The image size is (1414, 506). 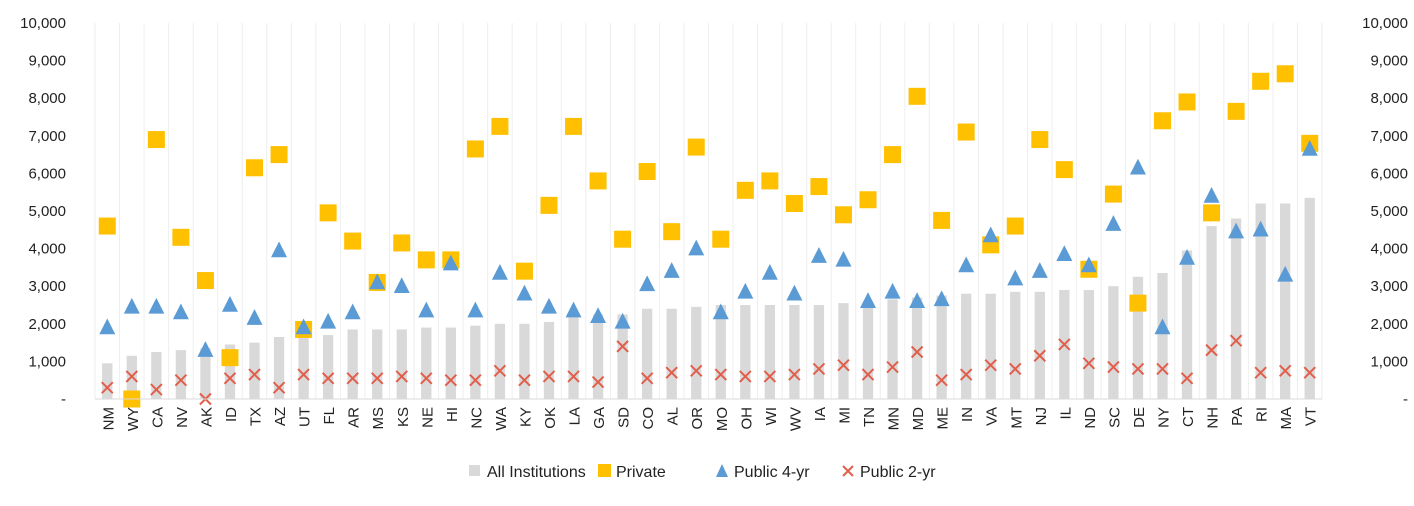 What do you see at coordinates (1237, 416) in the screenshot?
I see `x-tick-label: PA` at bounding box center [1237, 416].